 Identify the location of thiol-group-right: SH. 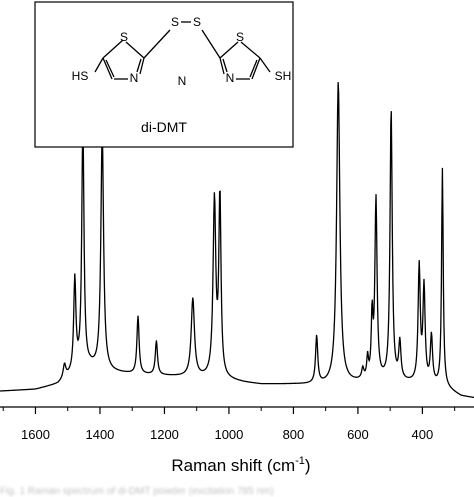
(283, 76).